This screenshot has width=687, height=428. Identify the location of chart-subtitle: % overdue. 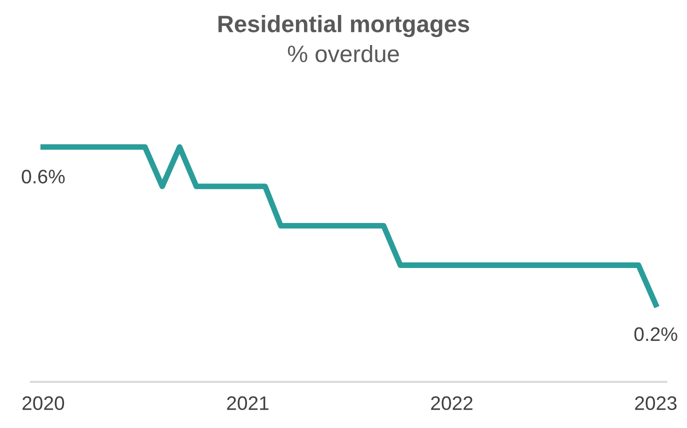
(343, 53).